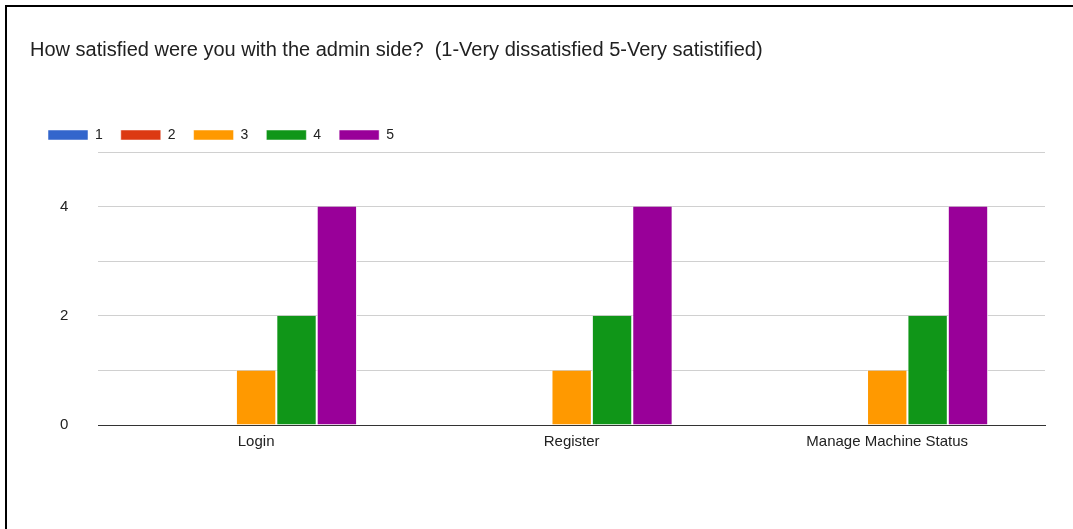  I want to click on x-tick-label: Manage Machine Status, so click(887, 441).